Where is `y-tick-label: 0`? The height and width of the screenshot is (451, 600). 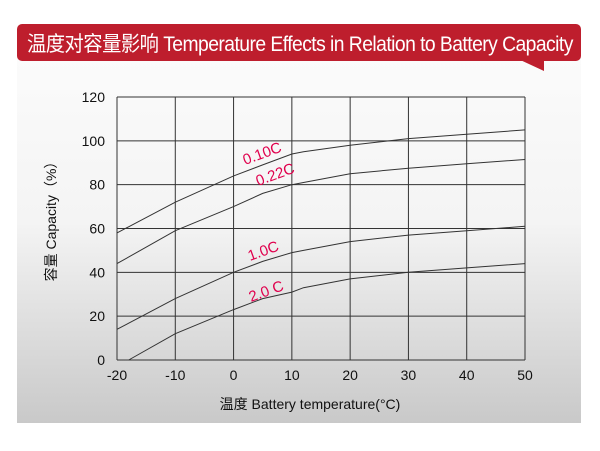 y-tick-label: 0 is located at coordinates (101, 360).